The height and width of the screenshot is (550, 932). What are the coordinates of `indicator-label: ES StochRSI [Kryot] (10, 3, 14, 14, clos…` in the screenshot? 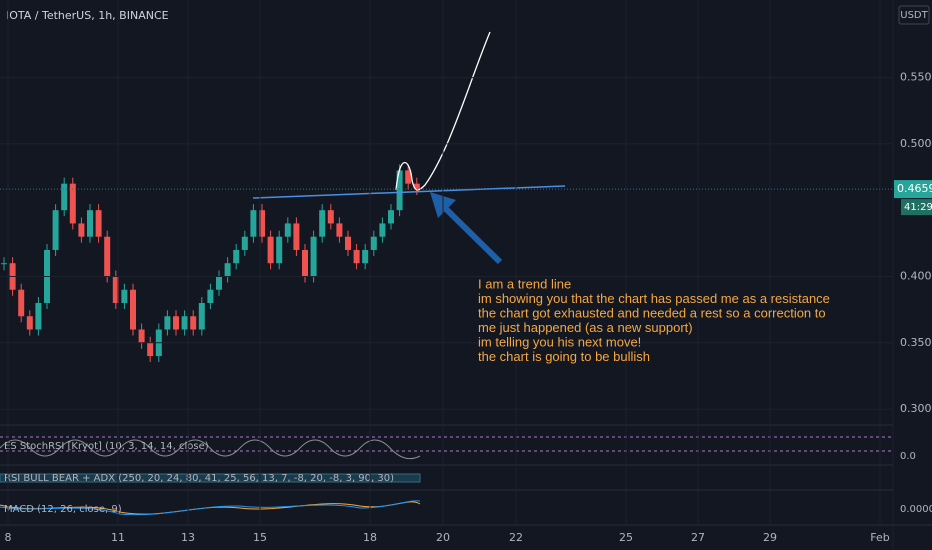 It's located at (106, 446).